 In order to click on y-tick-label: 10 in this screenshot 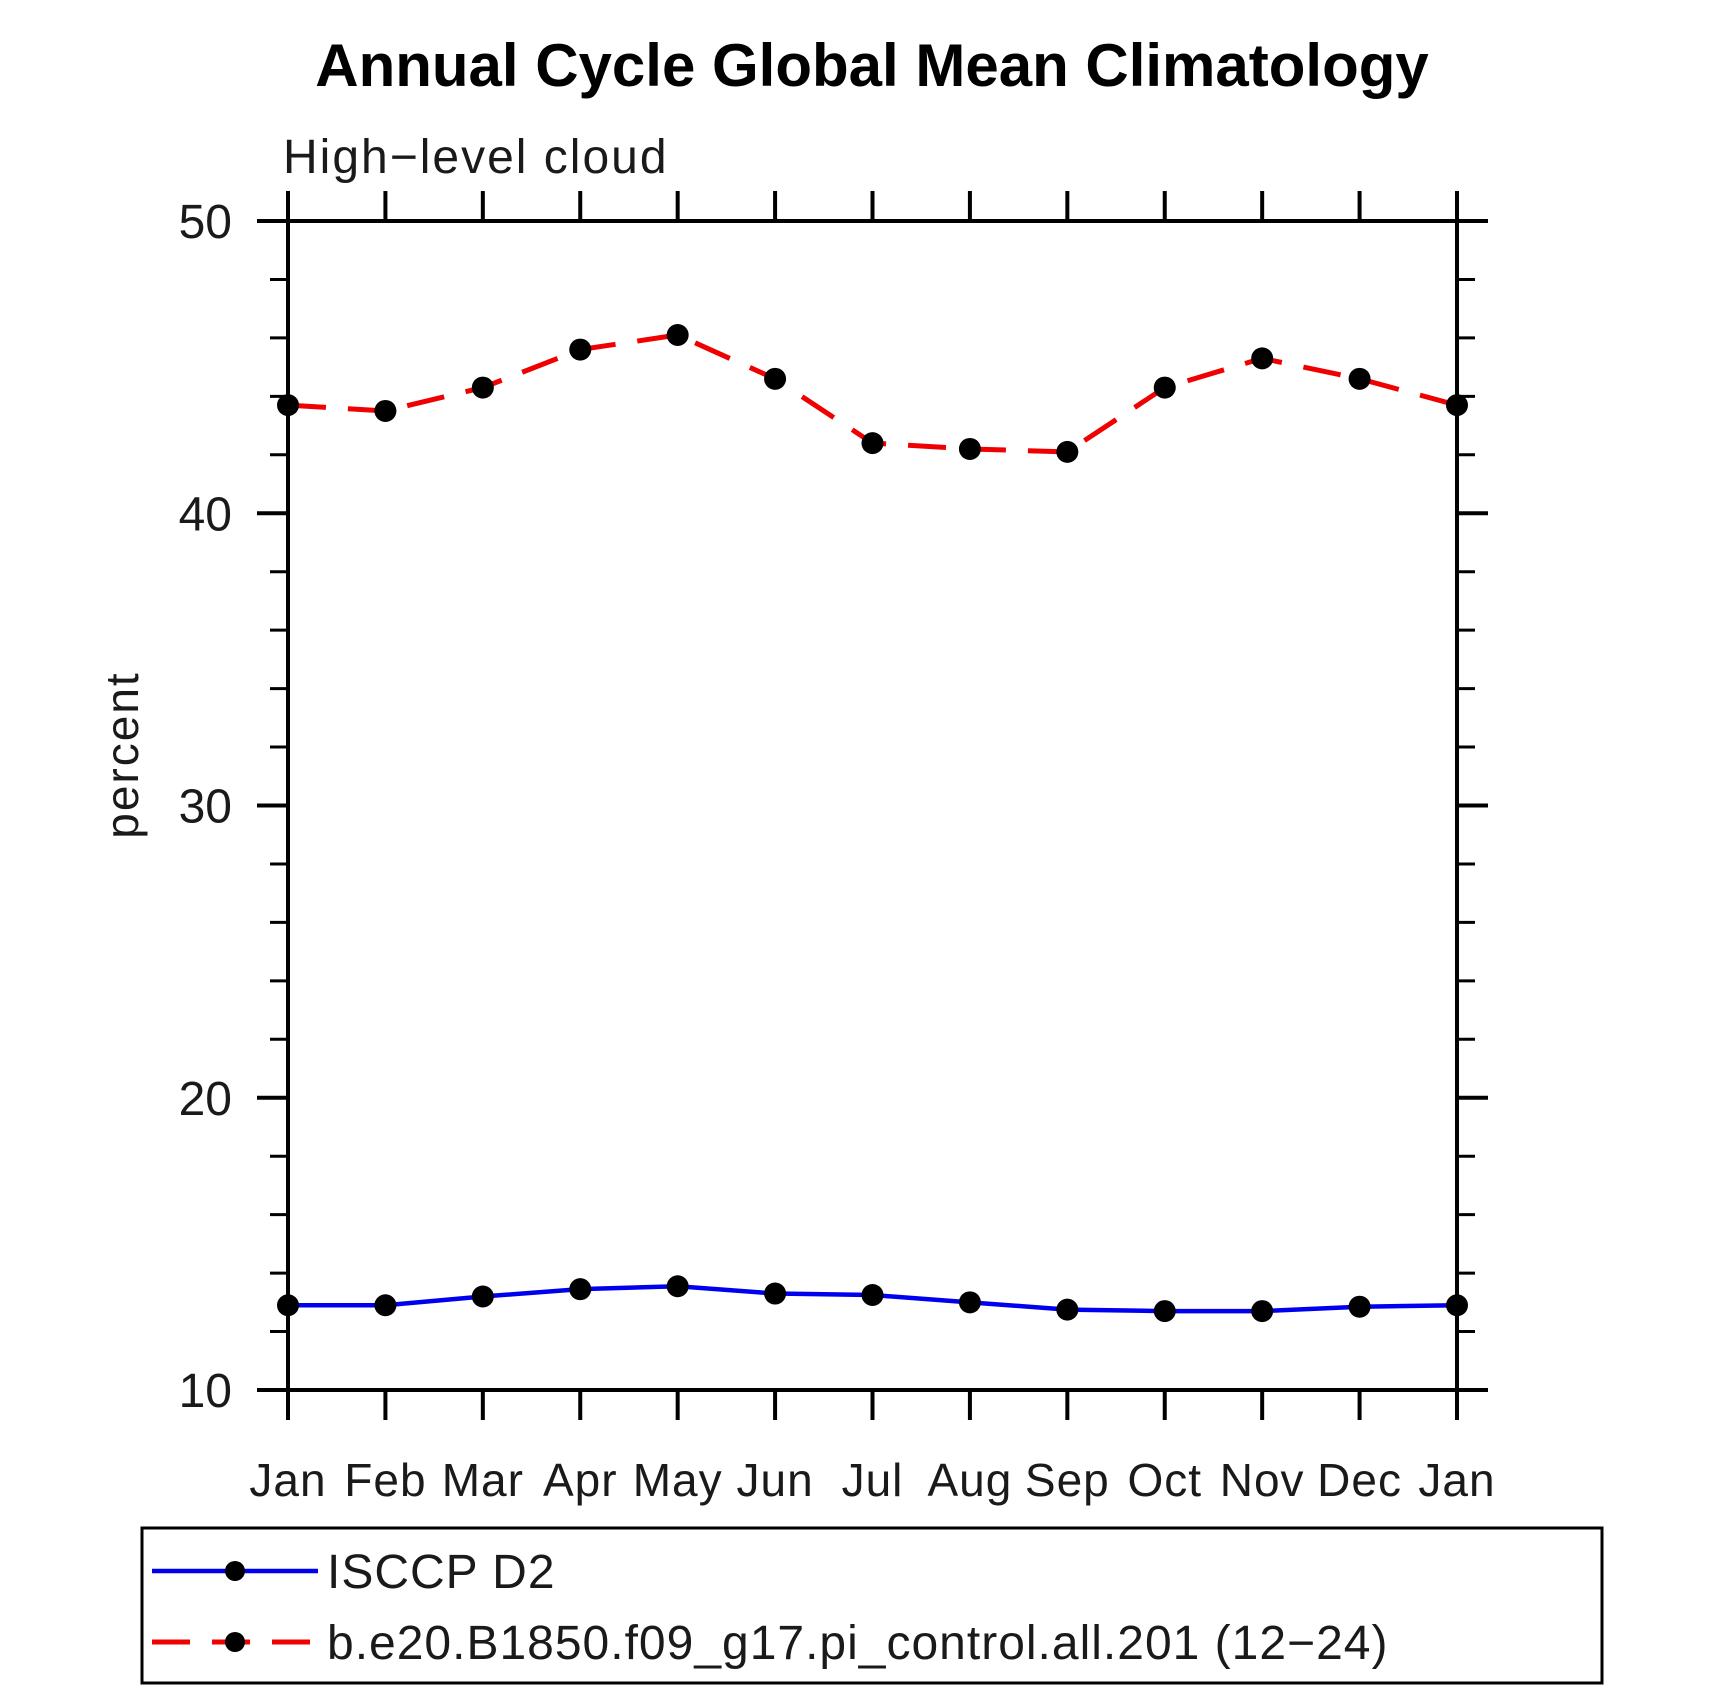, I will do `click(205, 1391)`.